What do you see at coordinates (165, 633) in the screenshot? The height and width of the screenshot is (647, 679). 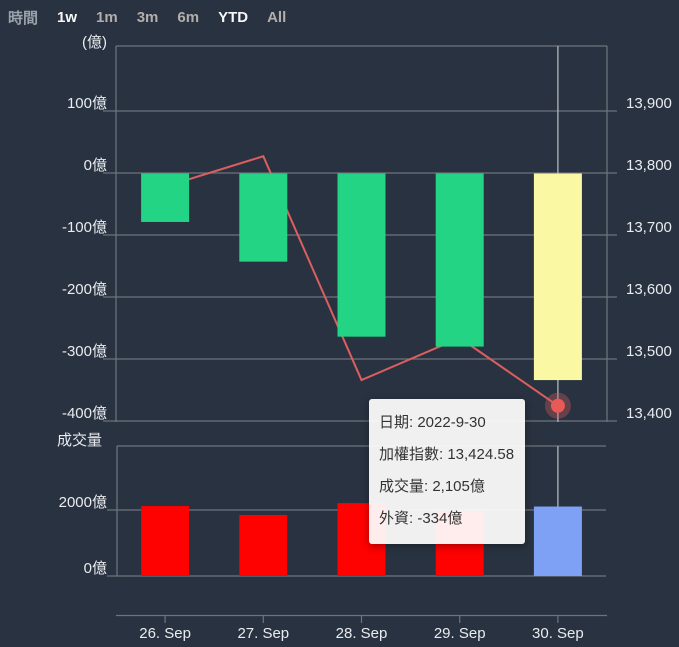 I see `x-axis-date-label: 26. Sep` at bounding box center [165, 633].